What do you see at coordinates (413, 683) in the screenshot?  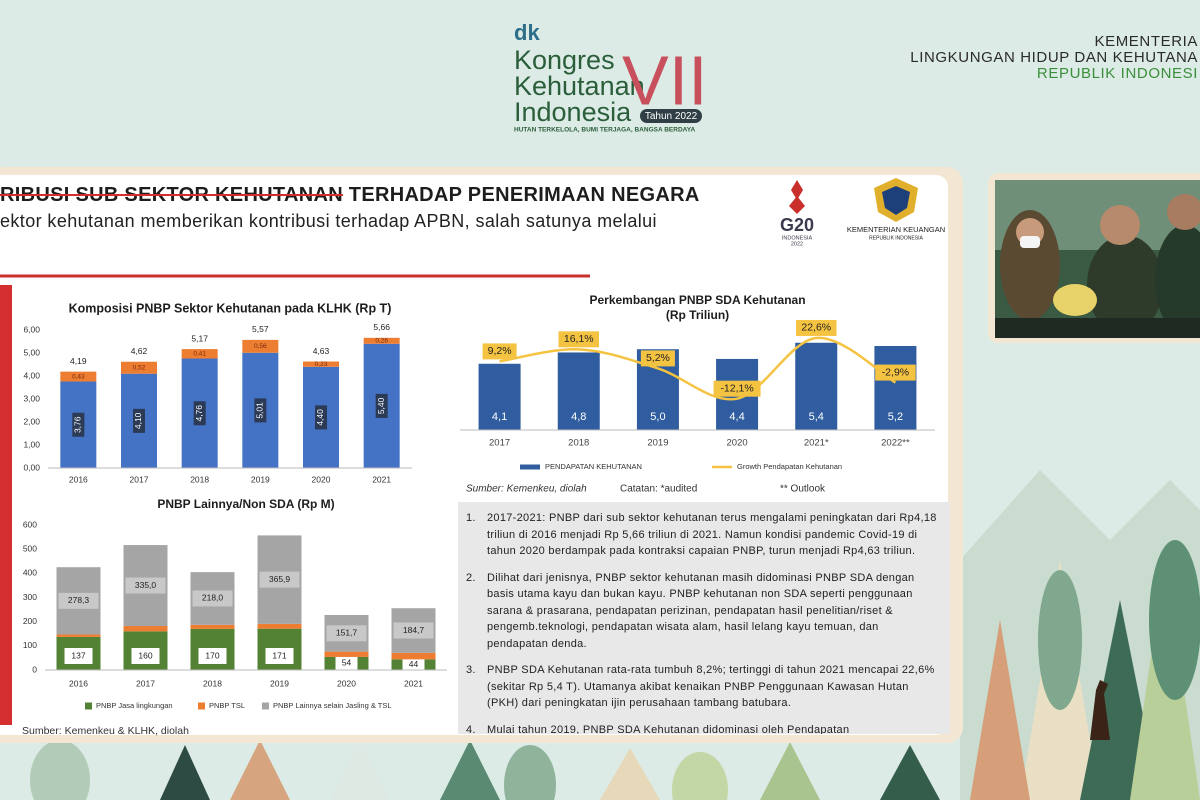 I see `x-tick-label: 2021` at bounding box center [413, 683].